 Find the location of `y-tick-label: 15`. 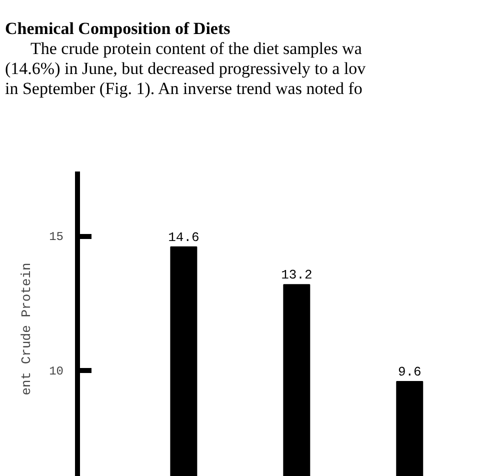

y-tick-label: 15 is located at coordinates (56, 237).